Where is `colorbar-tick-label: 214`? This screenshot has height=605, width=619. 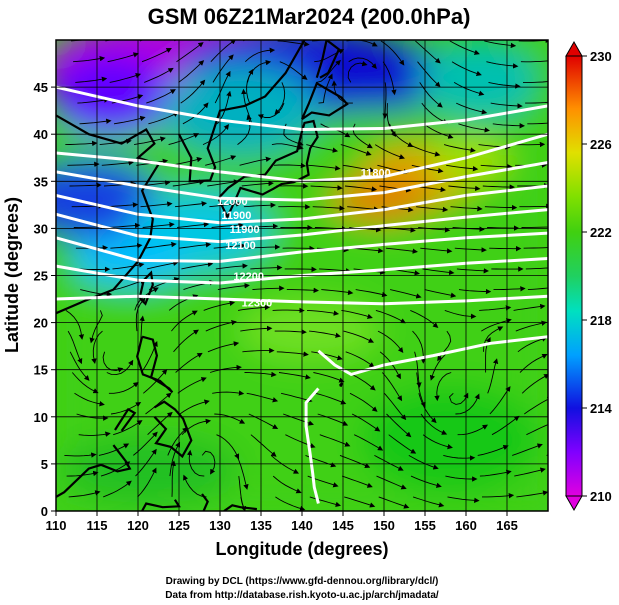 colorbar-tick-label: 214 is located at coordinates (601, 408).